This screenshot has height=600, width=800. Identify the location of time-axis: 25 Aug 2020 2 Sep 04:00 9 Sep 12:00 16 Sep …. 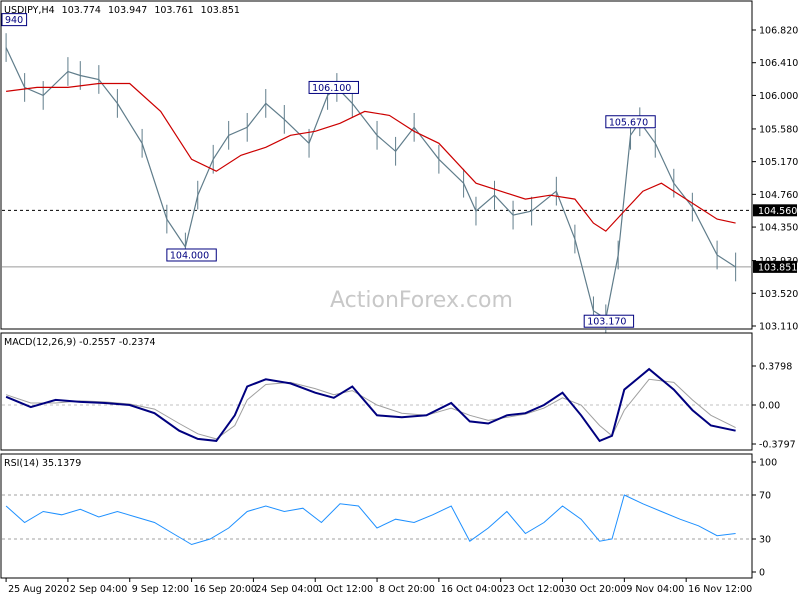
(378, 586).